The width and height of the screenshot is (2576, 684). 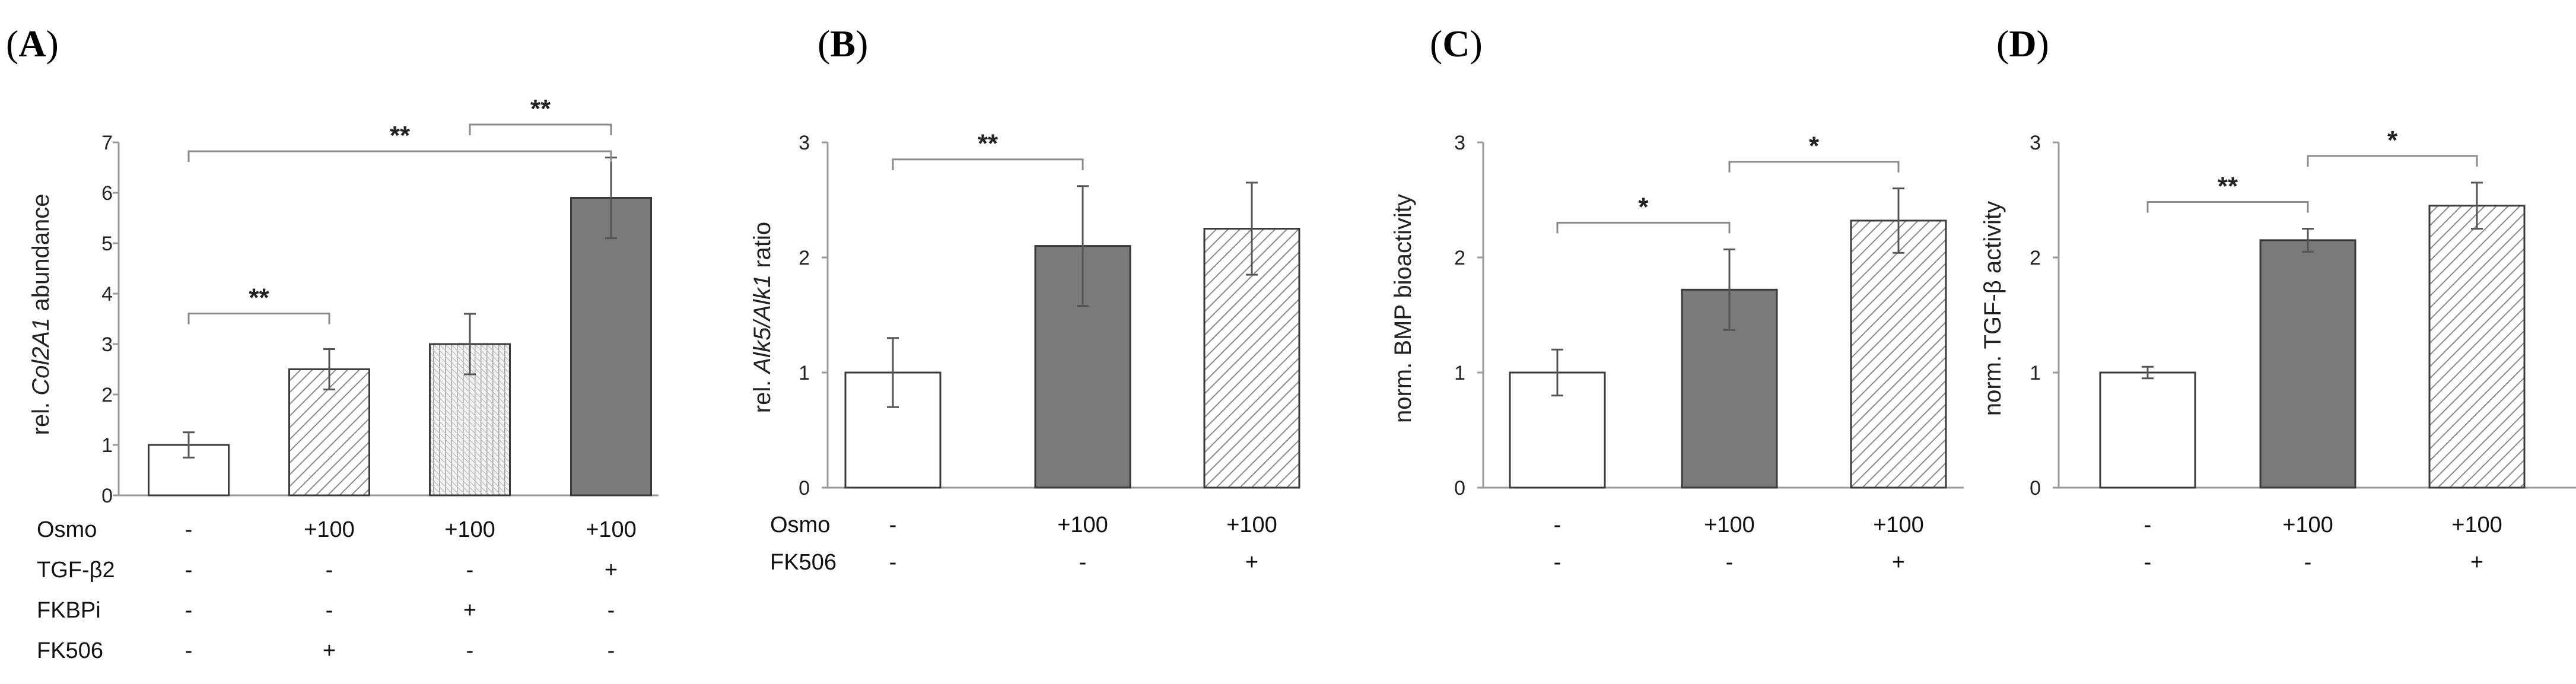 What do you see at coordinates (107, 193) in the screenshot?
I see `y-tick-label: 6` at bounding box center [107, 193].